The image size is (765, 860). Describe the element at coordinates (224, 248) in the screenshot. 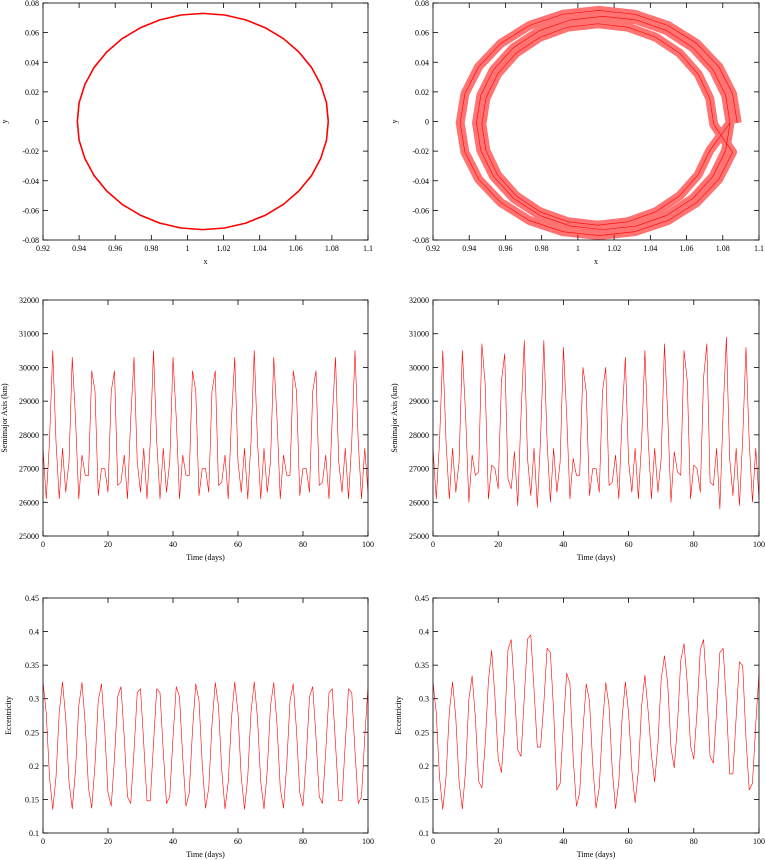

I see `x-tick-label: 1.02` at that location.